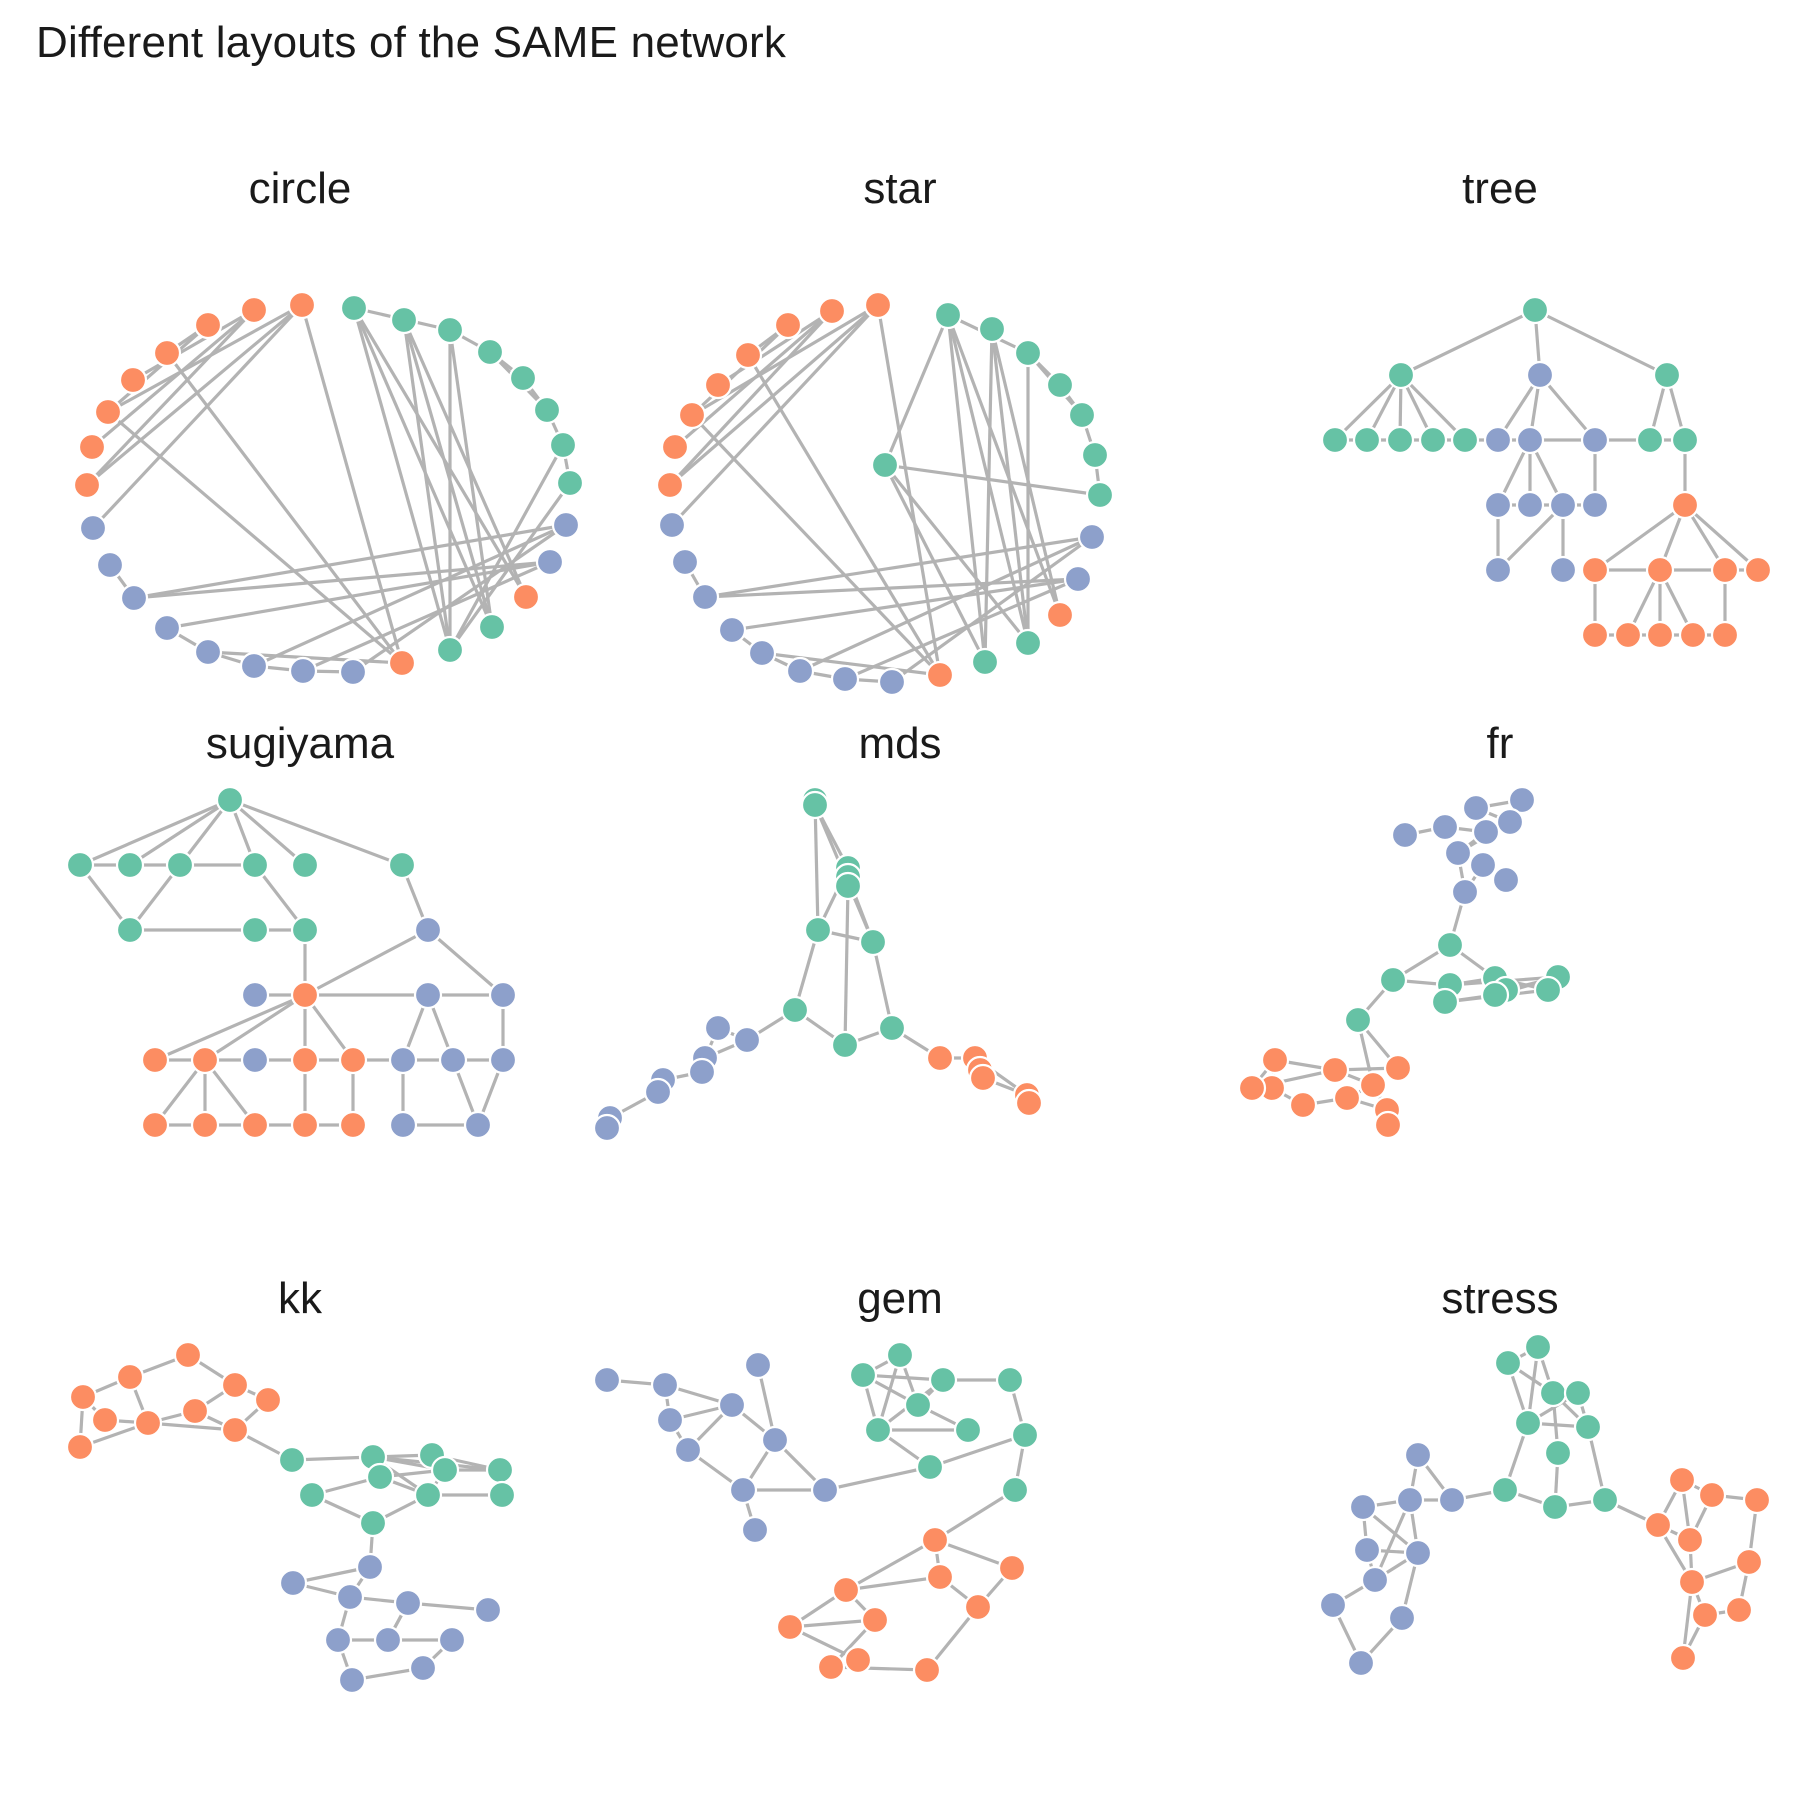  I want to click on layout-panel-star: star, so click(900, 413).